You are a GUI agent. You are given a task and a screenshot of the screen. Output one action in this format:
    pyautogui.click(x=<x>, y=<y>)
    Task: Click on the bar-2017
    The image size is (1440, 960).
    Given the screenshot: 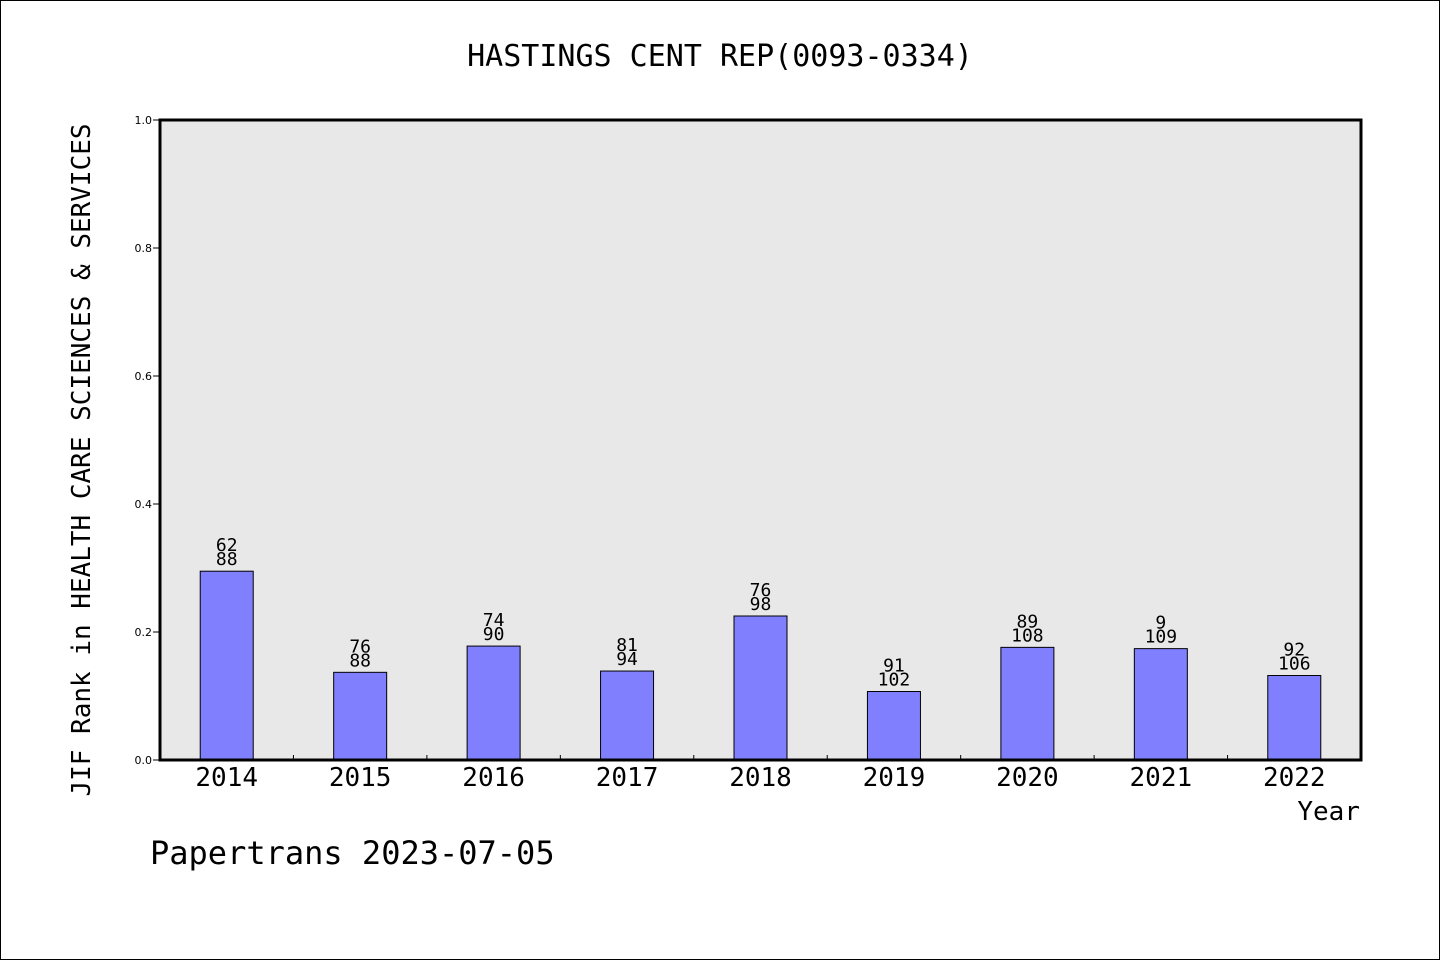 What is the action you would take?
    pyautogui.click(x=627, y=715)
    